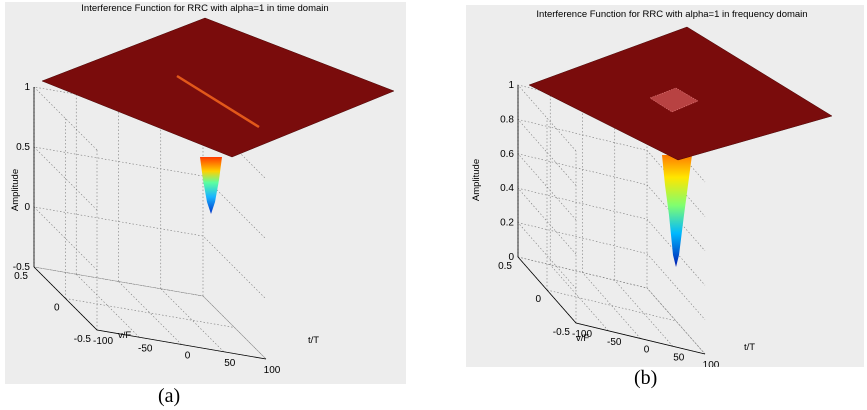 The width and height of the screenshot is (867, 410). I want to click on z-tick-label-b: 1, so click(511, 85).